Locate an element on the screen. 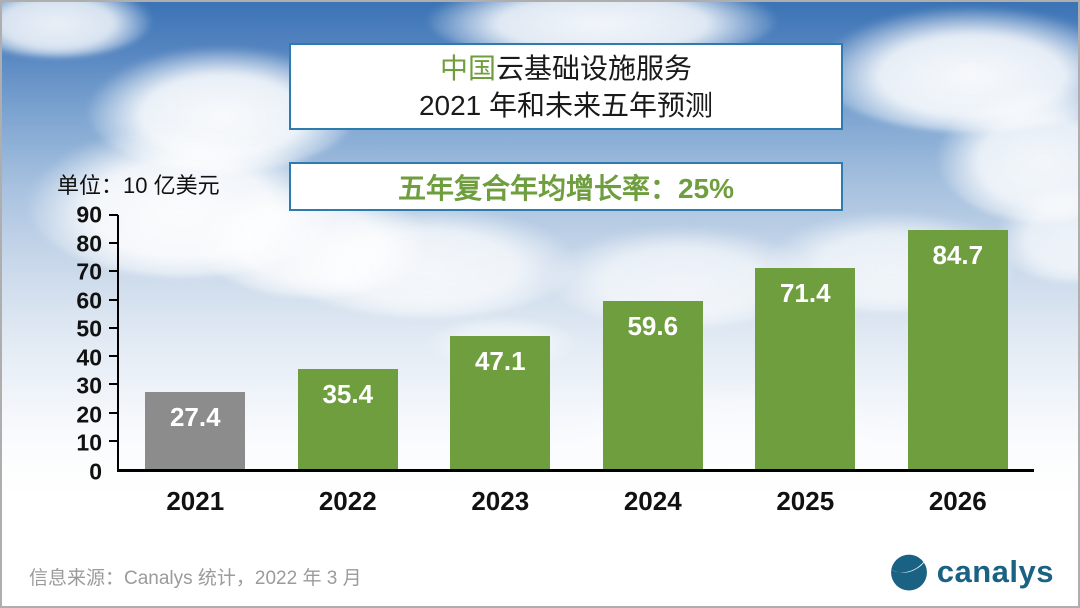 The height and width of the screenshot is (608, 1080). bar-value-label: 71.4 is located at coordinates (805, 292).